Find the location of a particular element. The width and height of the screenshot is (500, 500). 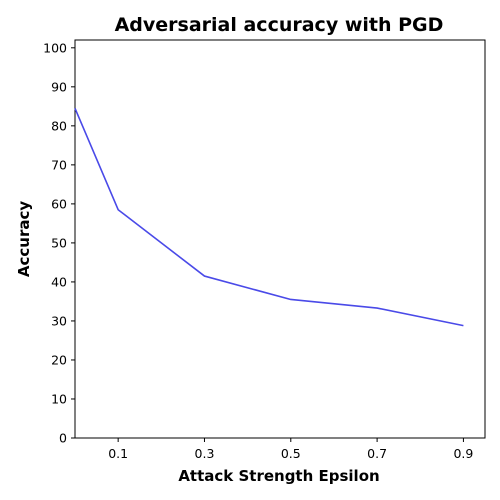

y-tick-label: 80 is located at coordinates (59, 125).